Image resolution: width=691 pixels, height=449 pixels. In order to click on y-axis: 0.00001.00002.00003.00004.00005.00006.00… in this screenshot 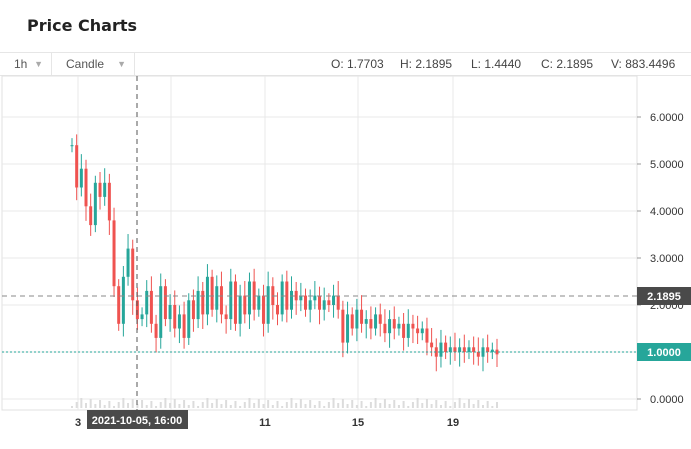, I will do `click(660, 259)`.